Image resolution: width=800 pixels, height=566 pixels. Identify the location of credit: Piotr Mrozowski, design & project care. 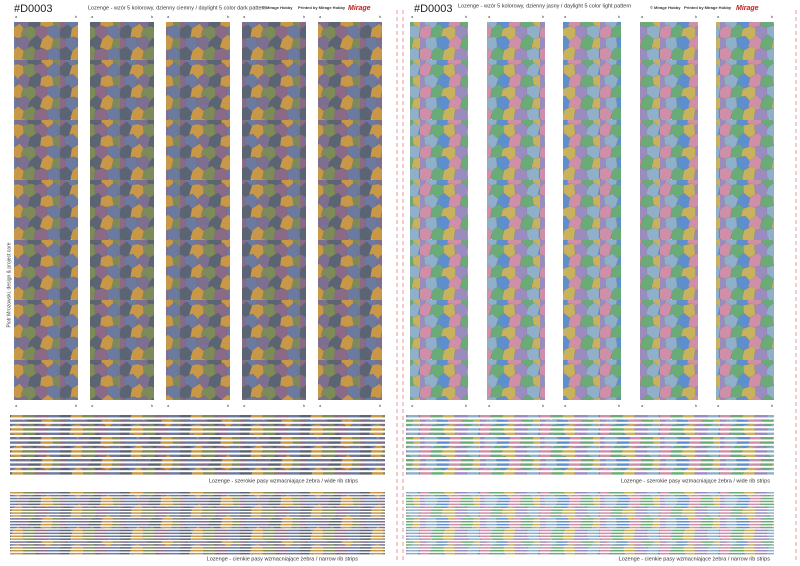
(9, 284).